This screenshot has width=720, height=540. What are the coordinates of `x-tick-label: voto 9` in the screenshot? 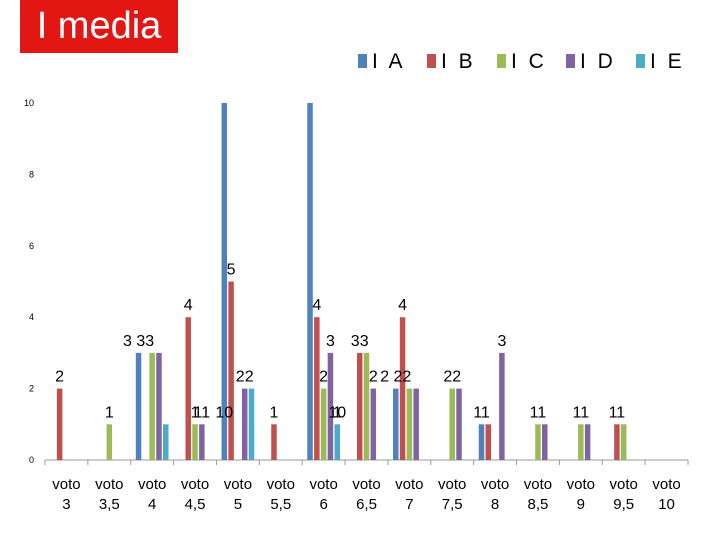 It's located at (581, 494).